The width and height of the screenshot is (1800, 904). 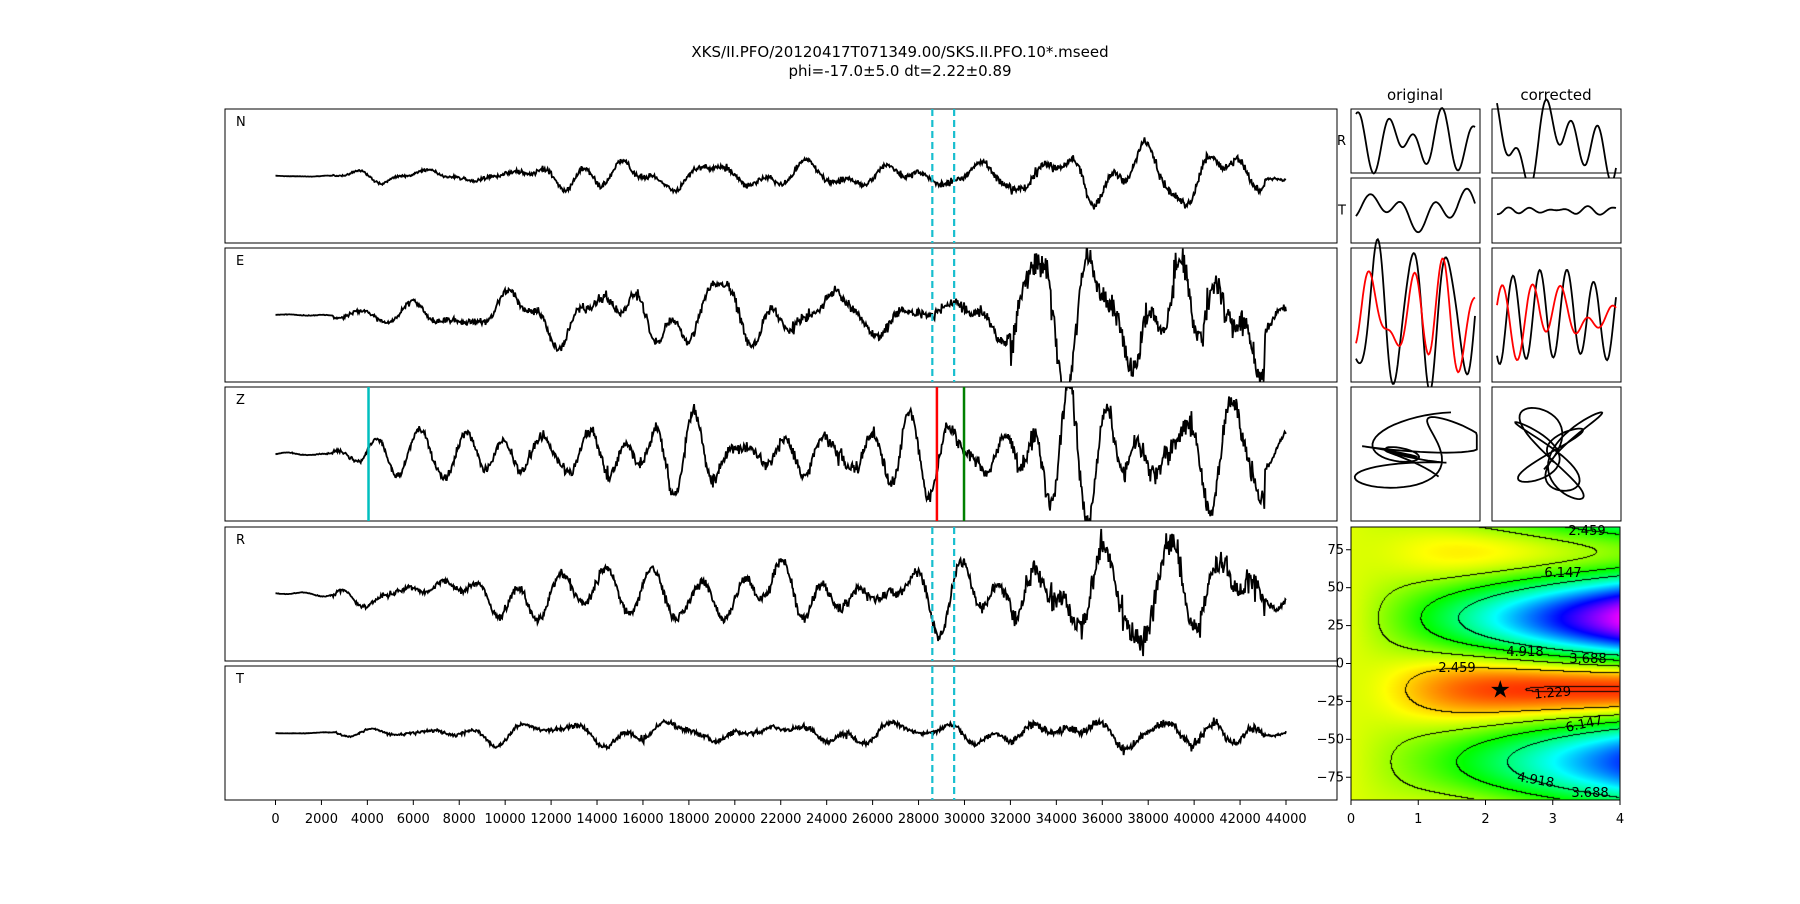 I want to click on x-tick-label: 18000, so click(x=688, y=819).